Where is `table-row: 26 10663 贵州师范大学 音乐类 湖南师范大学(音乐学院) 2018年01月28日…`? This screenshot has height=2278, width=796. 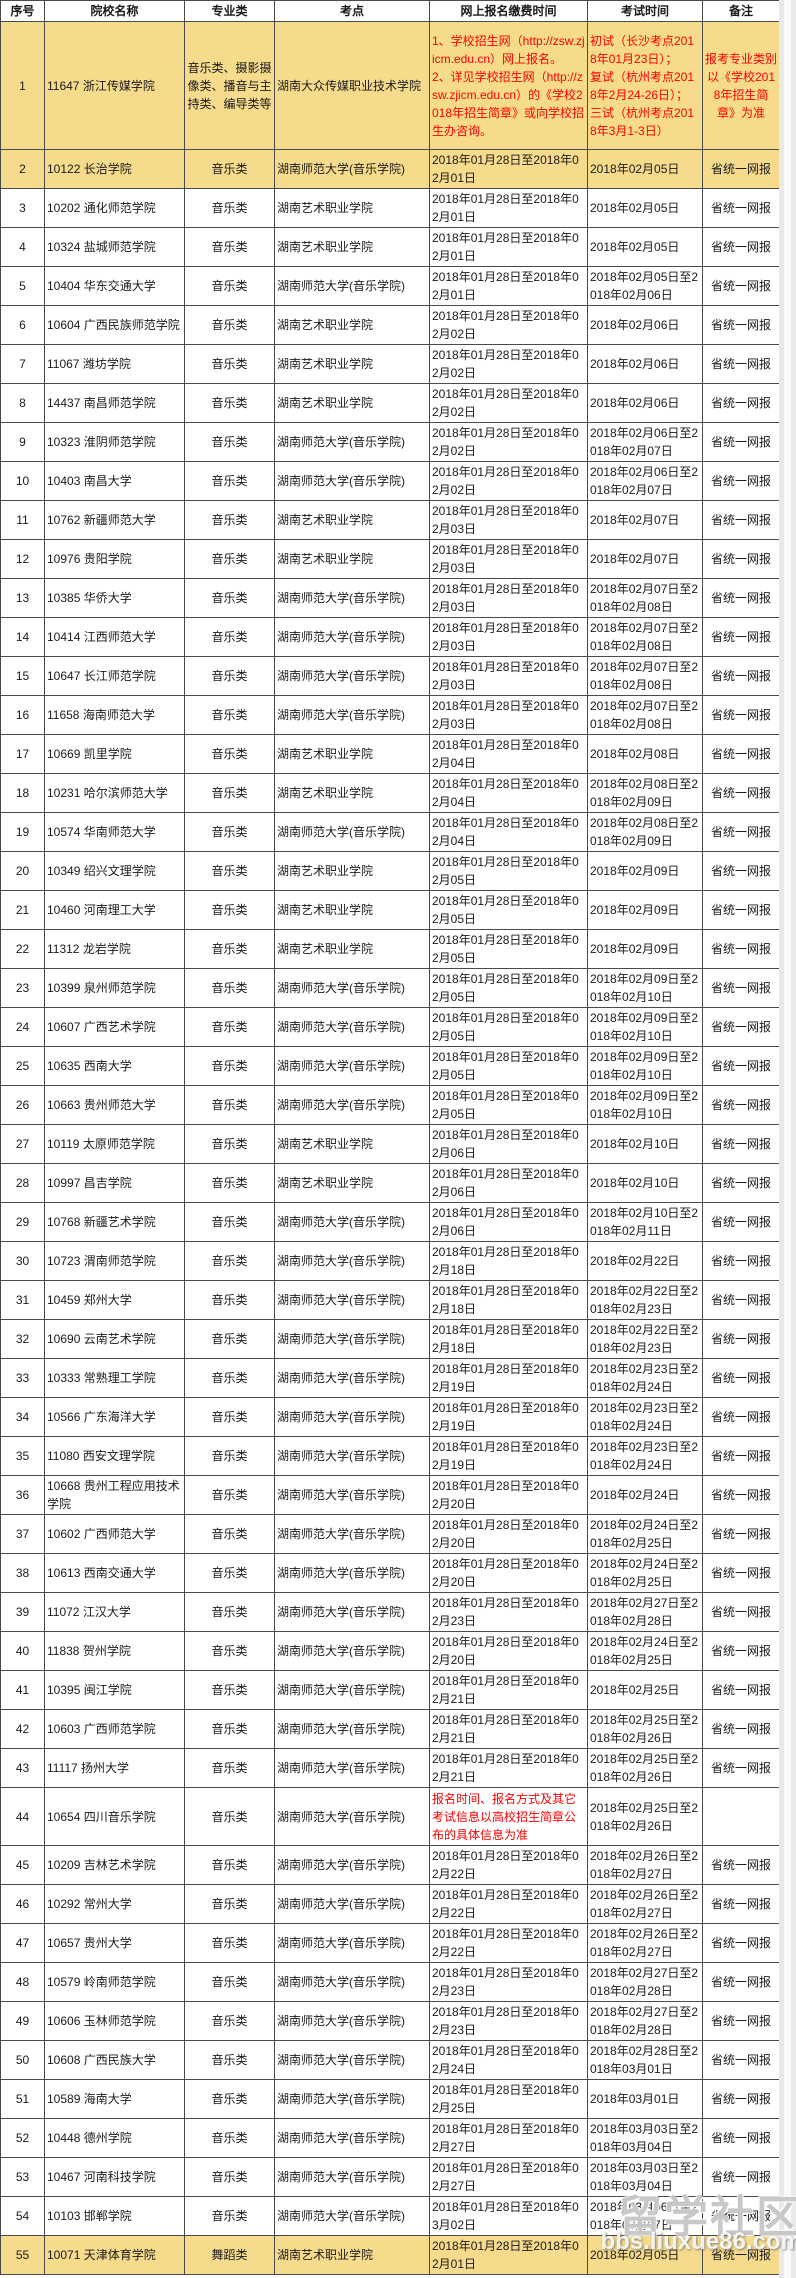
table-row: 26 10663 贵州师范大学 音乐类 湖南师范大学(音乐学院) 2018年01月28日… is located at coordinates (390, 1105).